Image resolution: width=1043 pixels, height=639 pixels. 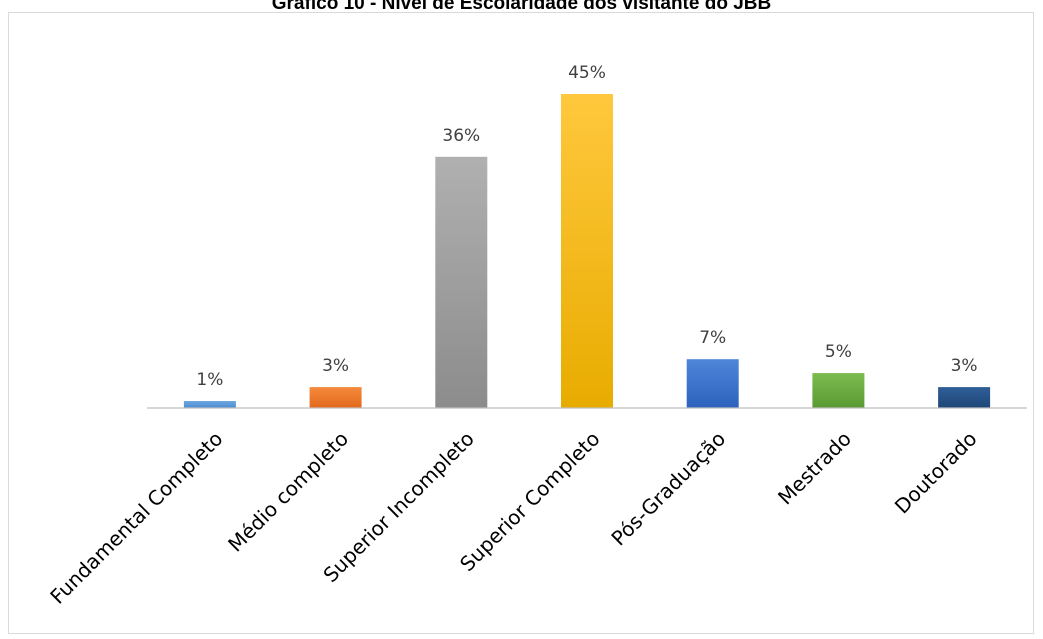 What do you see at coordinates (814, 468) in the screenshot?
I see `category-label-mestrado: Mestrado` at bounding box center [814, 468].